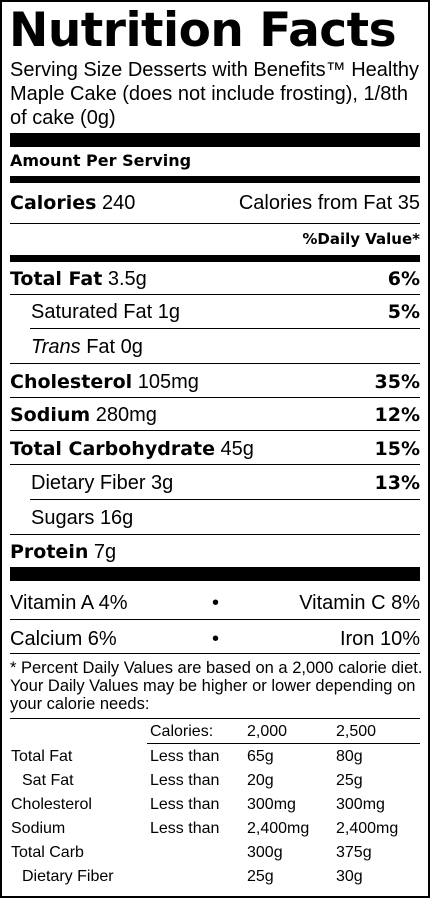 This screenshot has width=430, height=898. Describe the element at coordinates (47, 852) in the screenshot. I see `table-cell-nutrient: Total Carb` at that location.